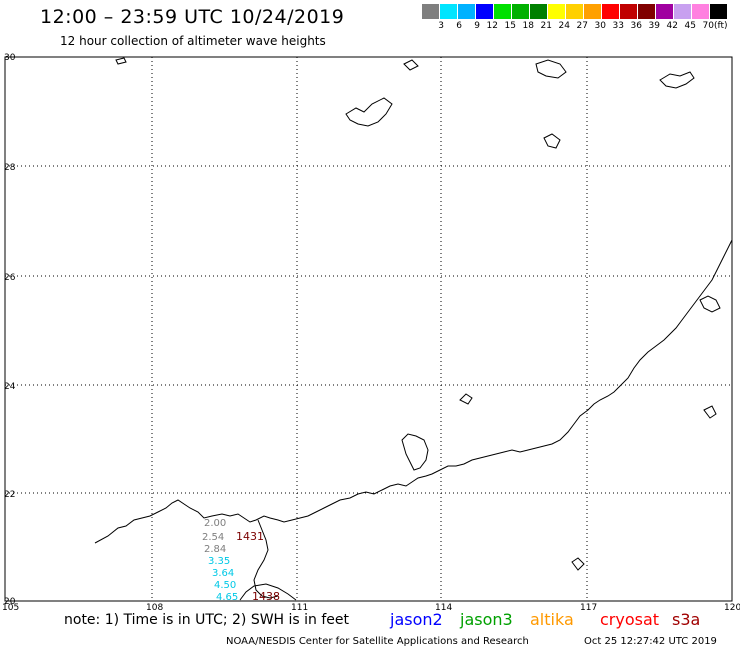  What do you see at coordinates (215, 523) in the screenshot?
I see `swh-observation: 2.00` at bounding box center [215, 523].